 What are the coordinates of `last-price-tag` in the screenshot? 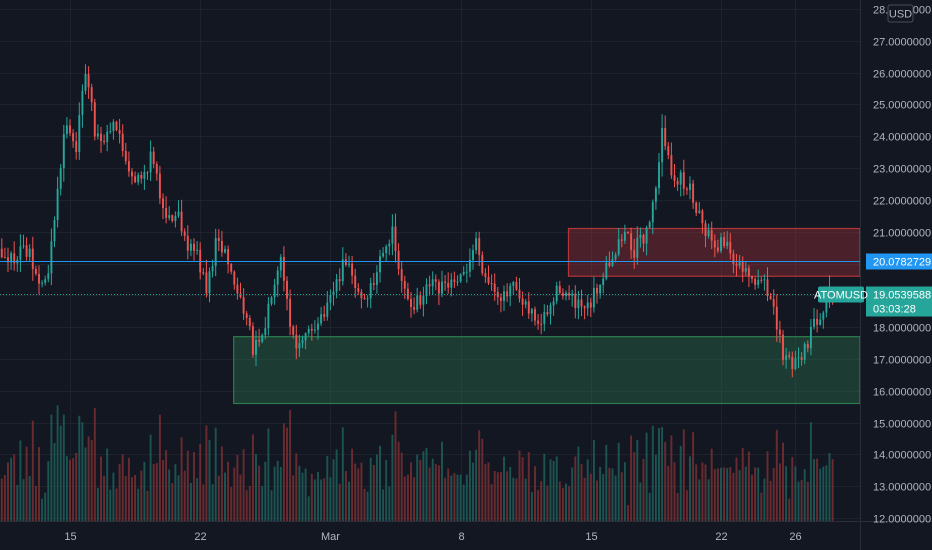 It's located at (899, 301).